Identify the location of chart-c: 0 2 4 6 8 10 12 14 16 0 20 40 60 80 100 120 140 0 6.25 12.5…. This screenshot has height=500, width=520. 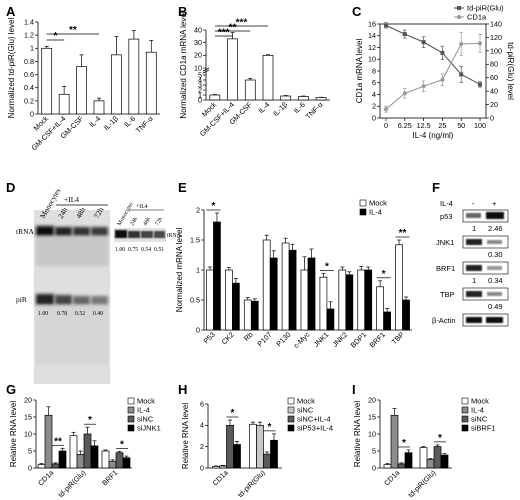
(435, 72).